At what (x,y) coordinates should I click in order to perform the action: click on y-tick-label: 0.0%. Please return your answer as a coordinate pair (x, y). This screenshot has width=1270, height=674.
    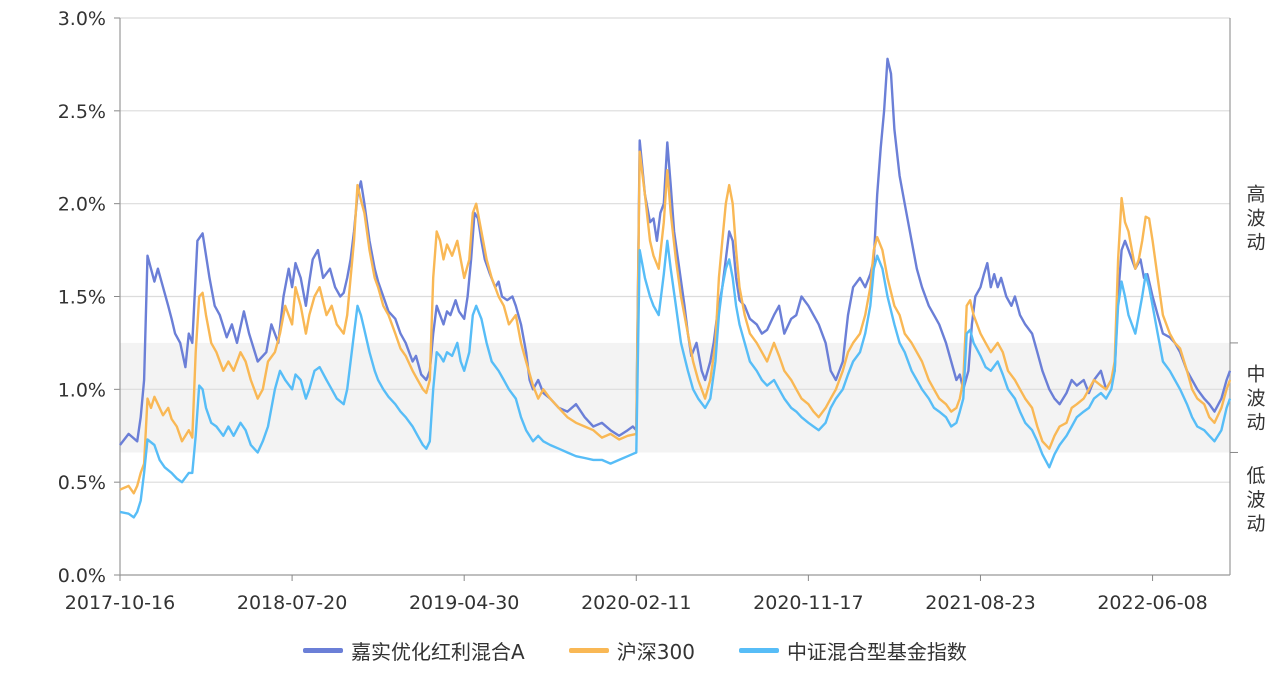
    Looking at the image, I should click on (82, 576).